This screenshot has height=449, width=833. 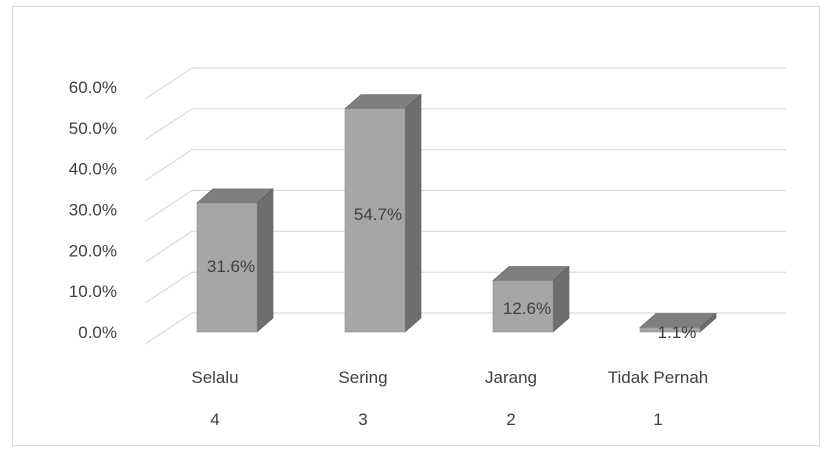 I want to click on data-label: 1.1%, so click(x=677, y=332).